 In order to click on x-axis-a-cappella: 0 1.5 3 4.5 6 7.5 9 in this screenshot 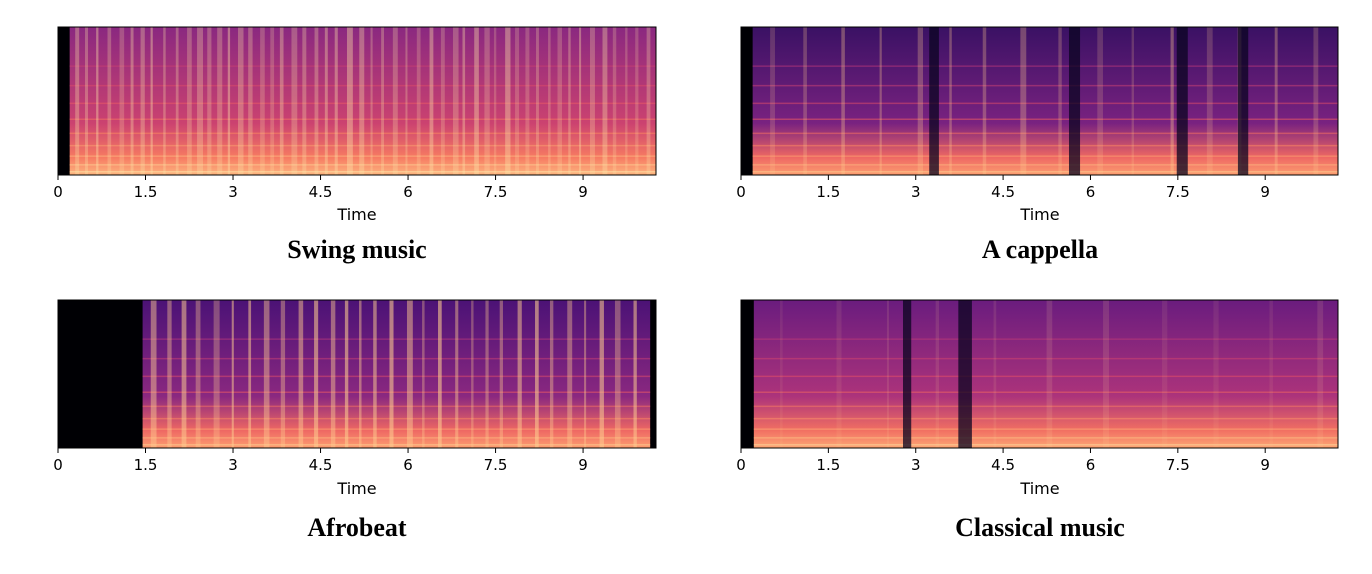, I will do `click(1003, 188)`.